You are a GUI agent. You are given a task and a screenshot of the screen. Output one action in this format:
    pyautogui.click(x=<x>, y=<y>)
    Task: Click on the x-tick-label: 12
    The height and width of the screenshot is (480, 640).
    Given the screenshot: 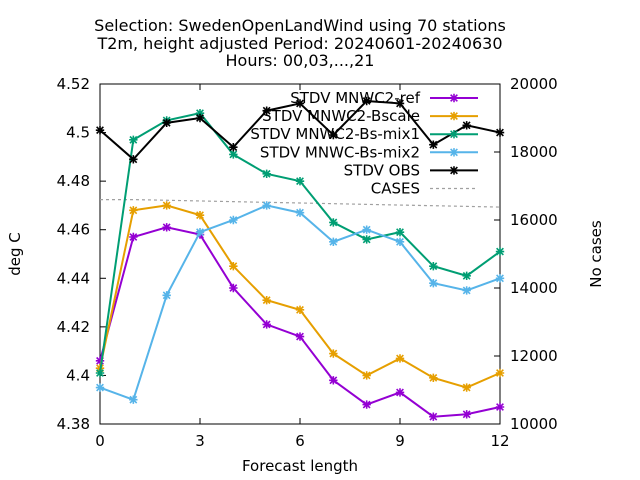 What is the action you would take?
    pyautogui.click(x=499, y=441)
    